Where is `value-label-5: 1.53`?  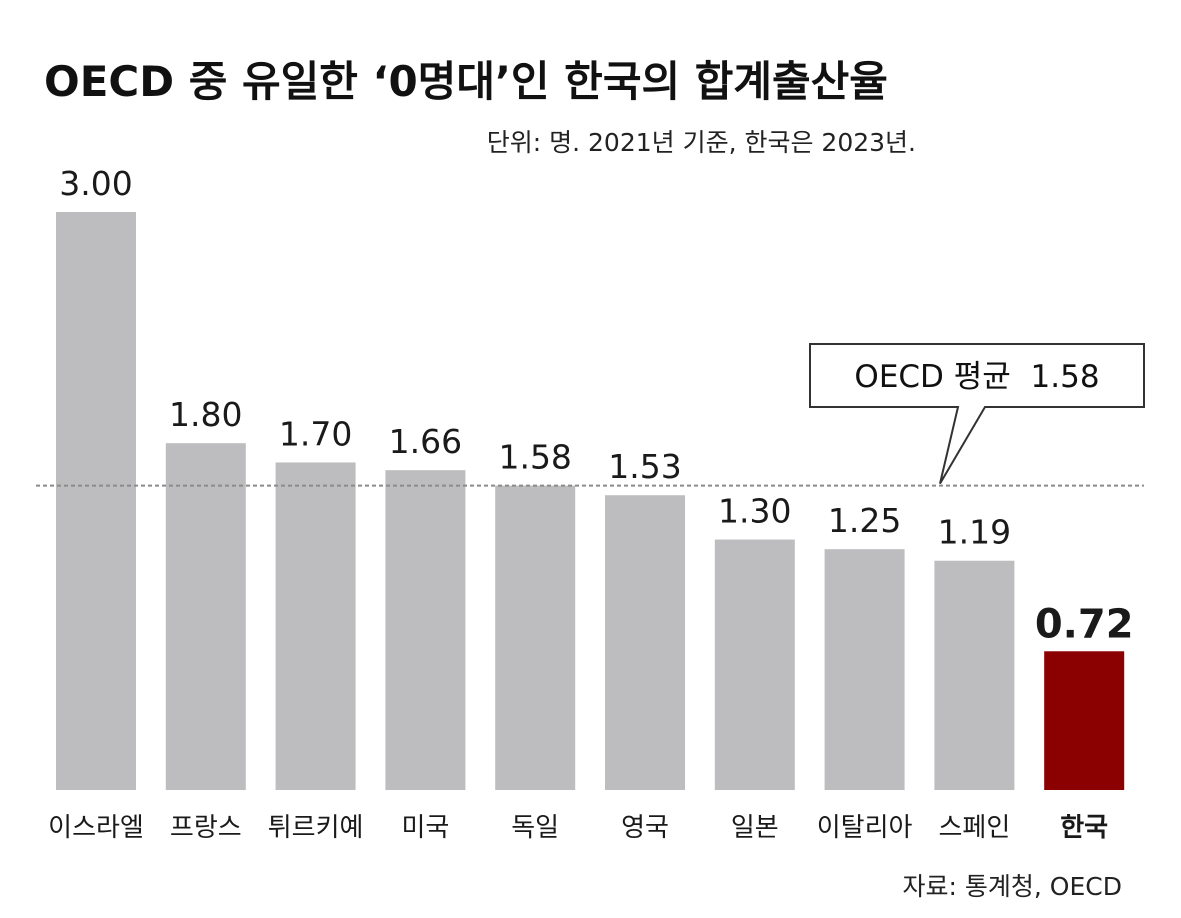
value-label-5: 1.53 is located at coordinates (644, 466).